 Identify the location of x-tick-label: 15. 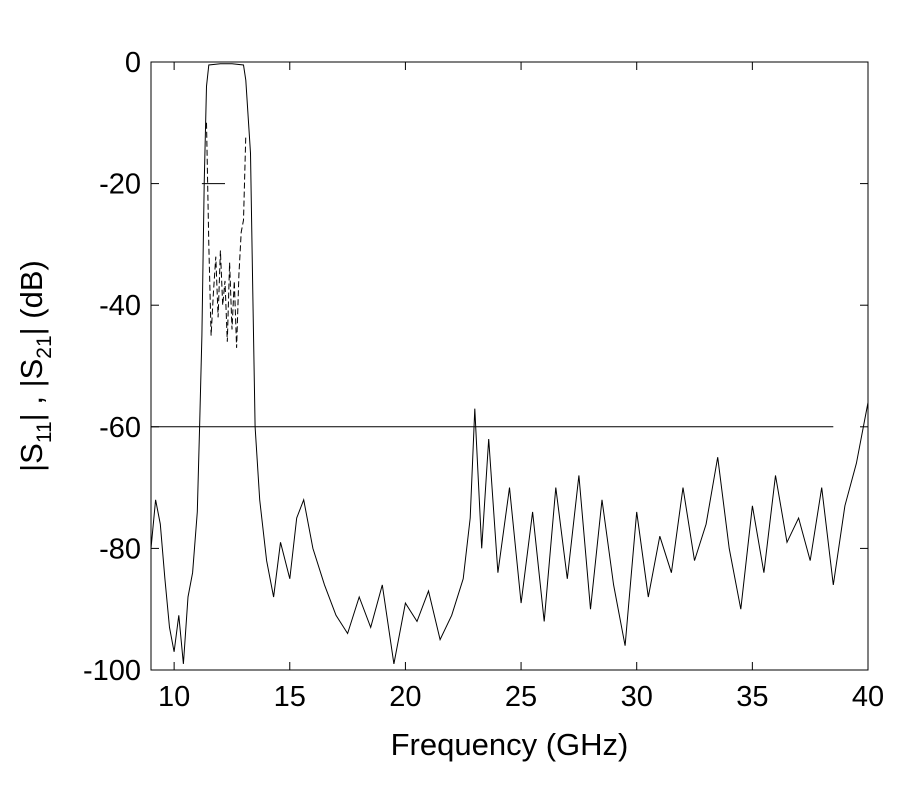
(290, 697).